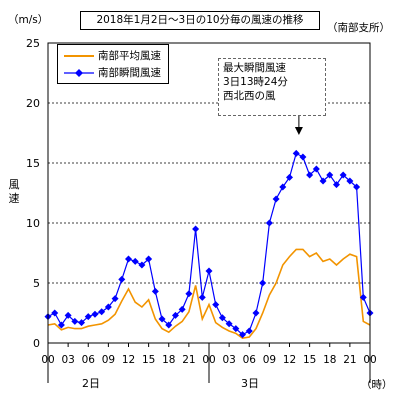 Image resolution: width=400 pixels, height=400 pixels. I want to click on annotation-line-1: 最大瞬間風速, so click(254, 68).